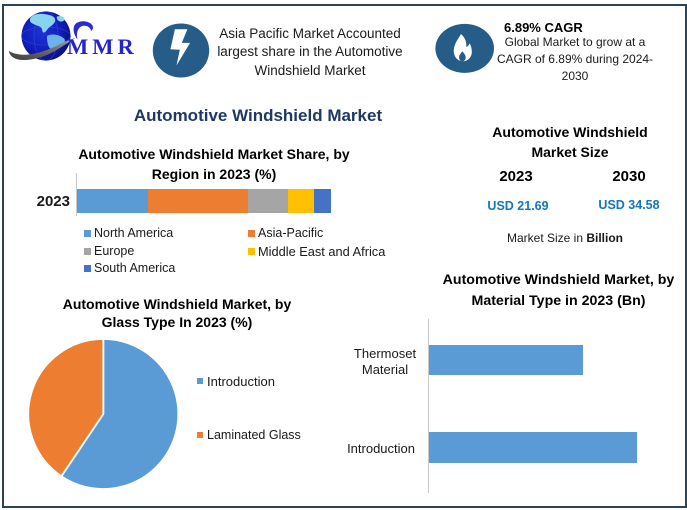 This screenshot has height=510, width=687. Describe the element at coordinates (102, 46) in the screenshot. I see `svg-text: MMR` at that location.